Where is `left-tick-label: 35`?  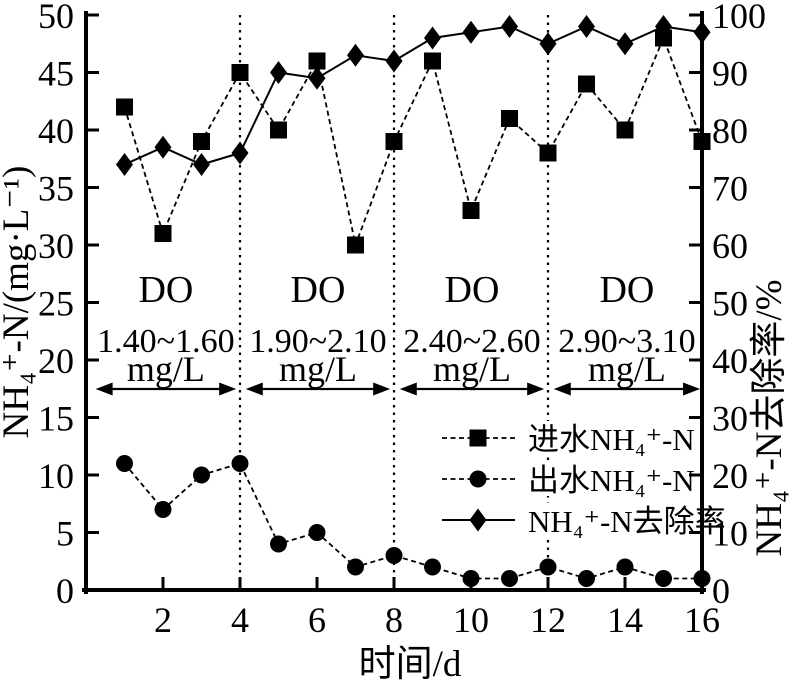 left-tick-label: 35 is located at coordinates (56, 189).